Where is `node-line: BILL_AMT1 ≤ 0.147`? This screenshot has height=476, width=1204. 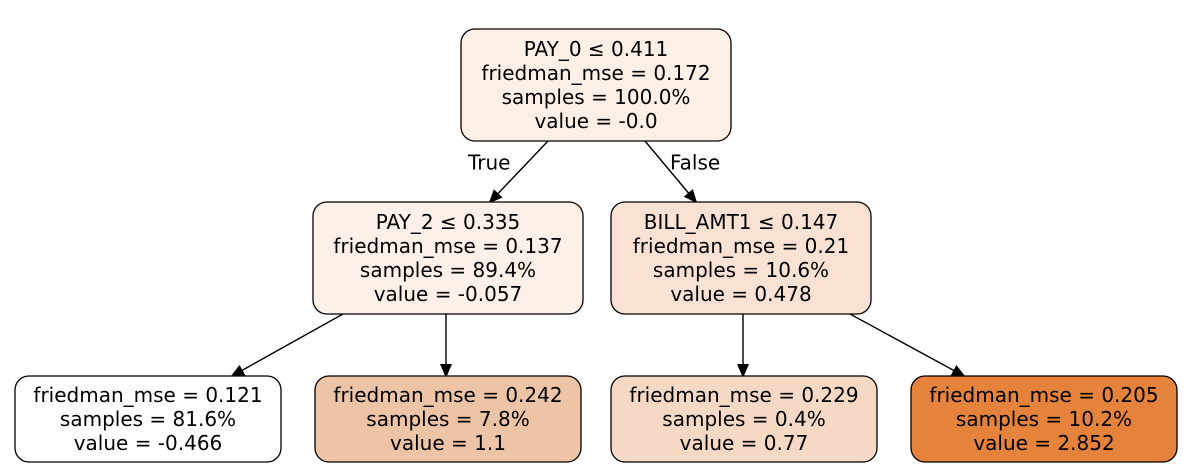 node-line: BILL_AMT1 ≤ 0.147 is located at coordinates (741, 222).